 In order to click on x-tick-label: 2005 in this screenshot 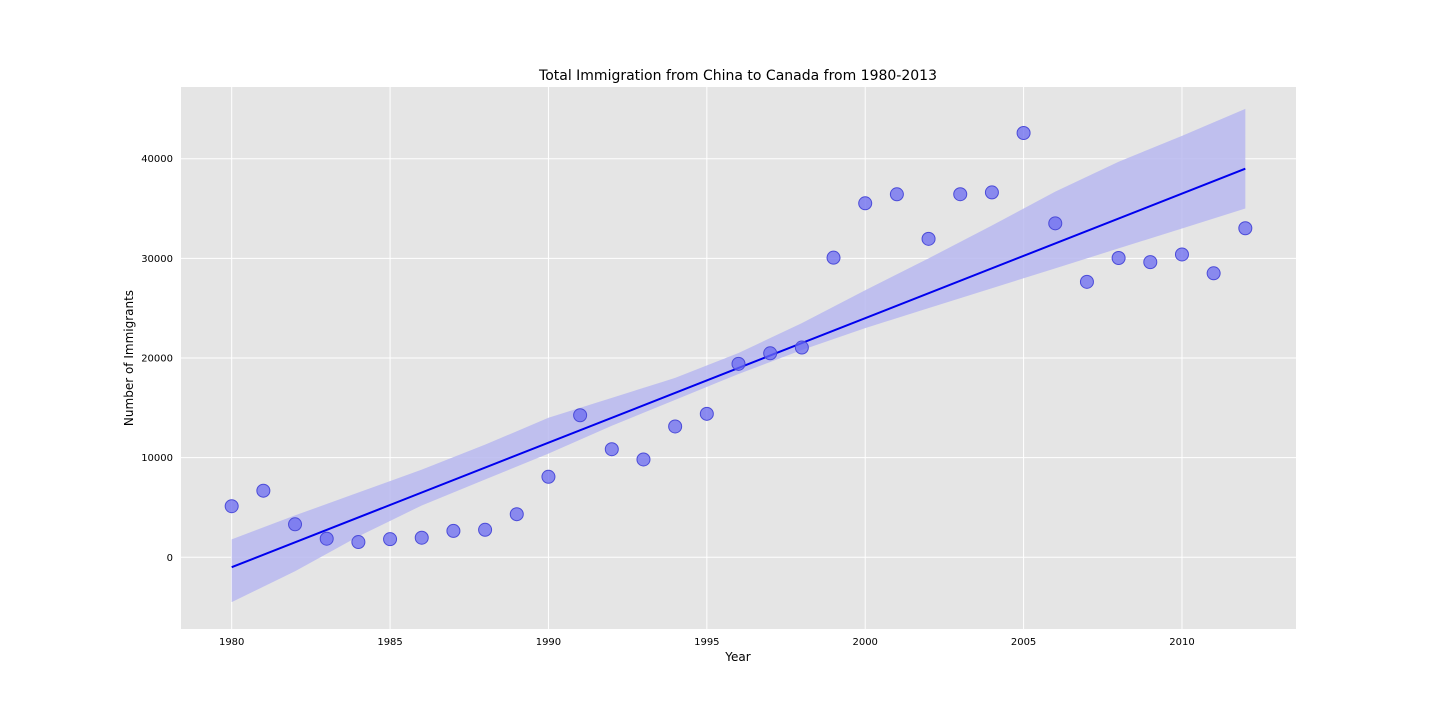, I will do `click(1023, 642)`.